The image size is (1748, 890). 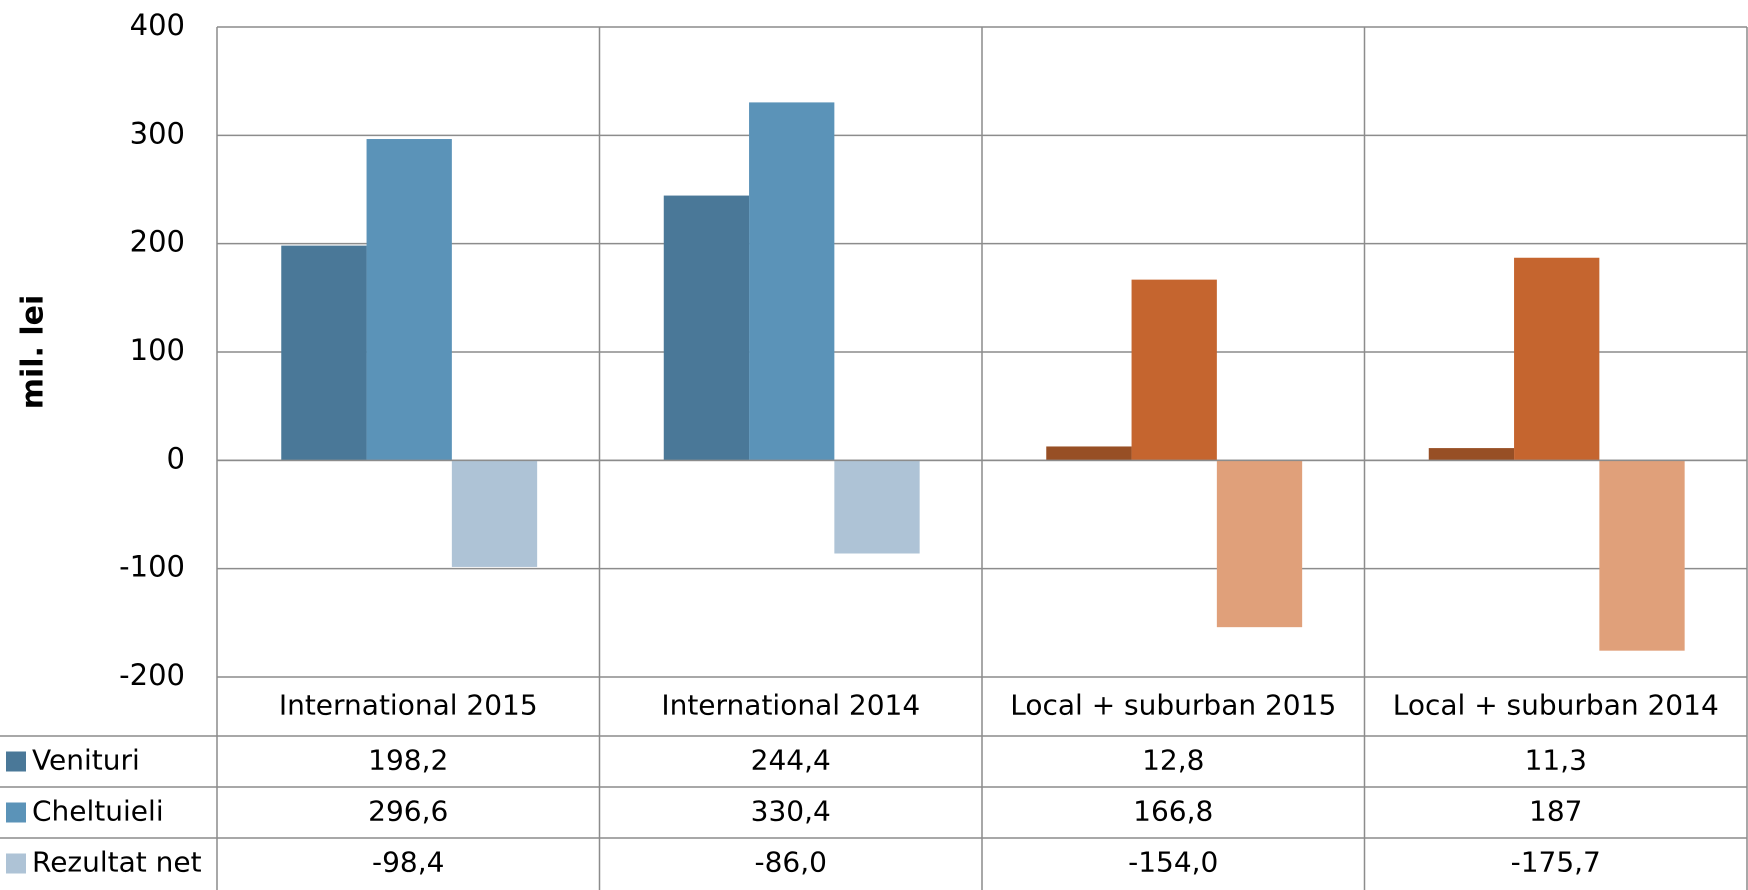 I want to click on x-tick-label: International 2014, so click(x=790, y=705).